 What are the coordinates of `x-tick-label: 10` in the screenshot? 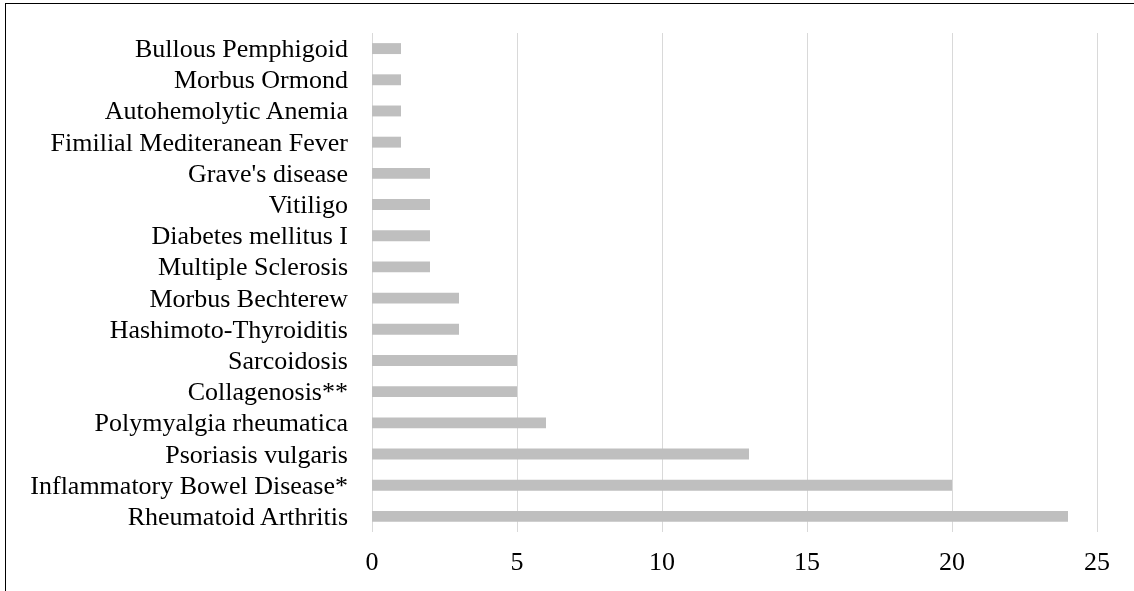 It's located at (662, 561).